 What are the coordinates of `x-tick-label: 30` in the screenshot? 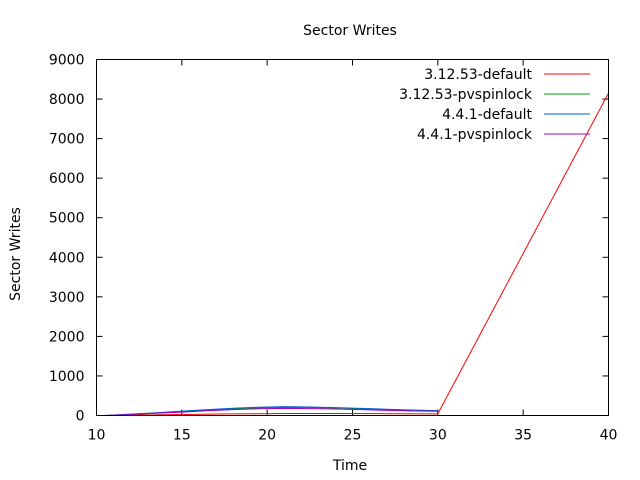 It's located at (438, 436).